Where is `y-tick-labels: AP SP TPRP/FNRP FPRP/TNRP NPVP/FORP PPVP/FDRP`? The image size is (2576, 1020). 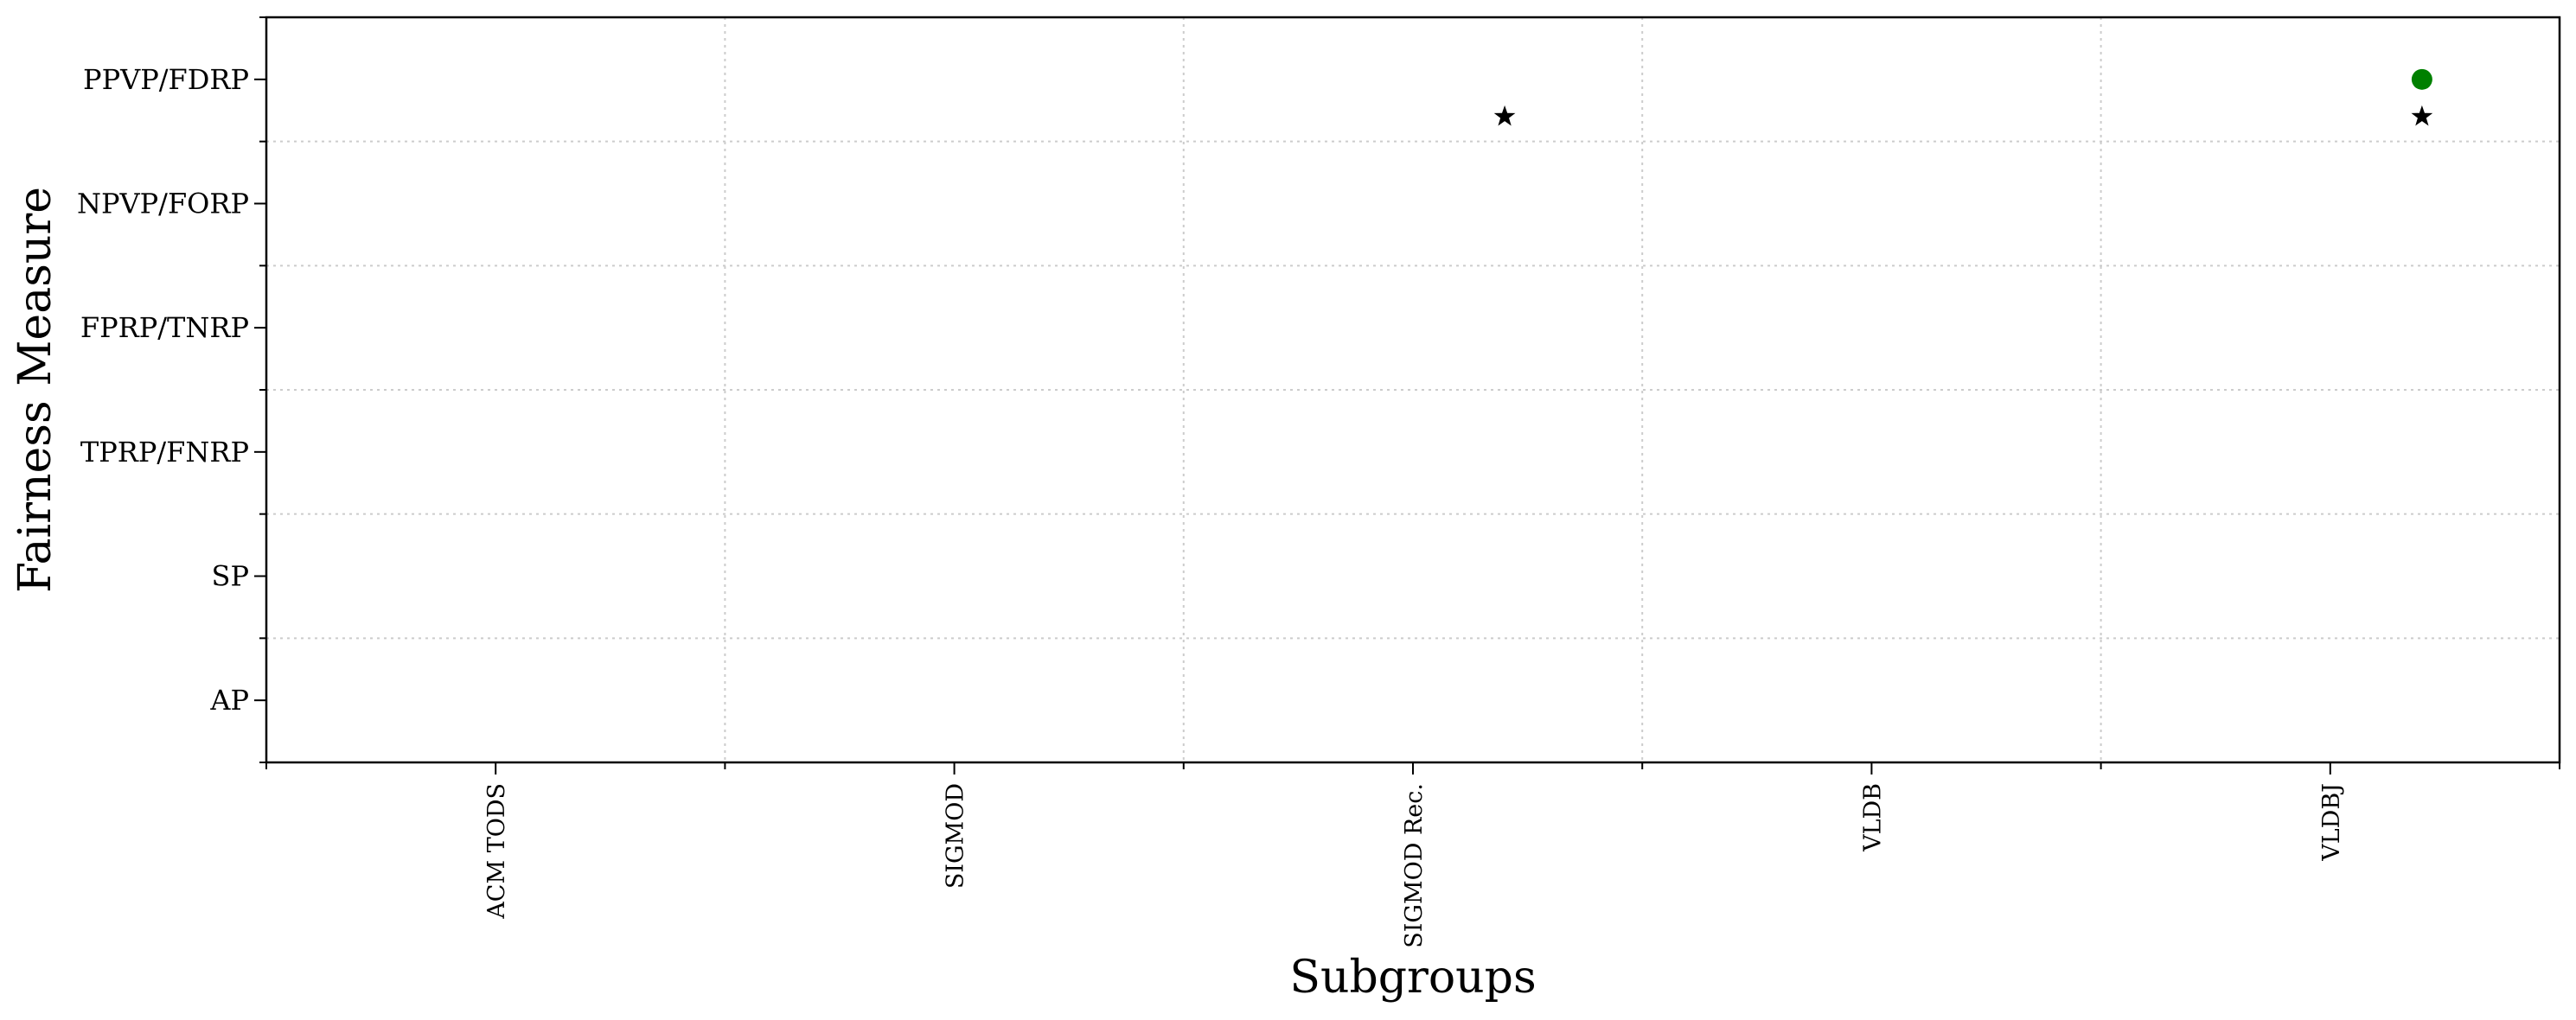
y-tick-labels: AP SP TPRP/FNRP FPRP/TNRP NPVP/FORP PPVP/FDRP is located at coordinates (163, 390).